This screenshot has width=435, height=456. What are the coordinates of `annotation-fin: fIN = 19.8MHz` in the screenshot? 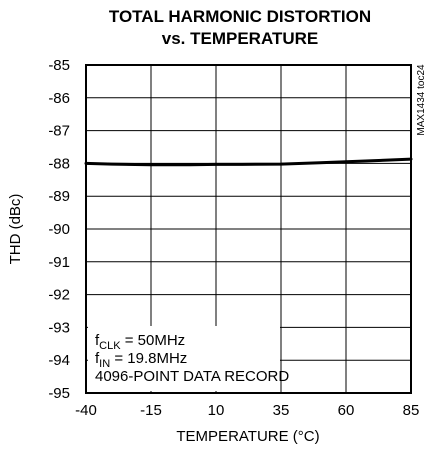 It's located at (141, 360).